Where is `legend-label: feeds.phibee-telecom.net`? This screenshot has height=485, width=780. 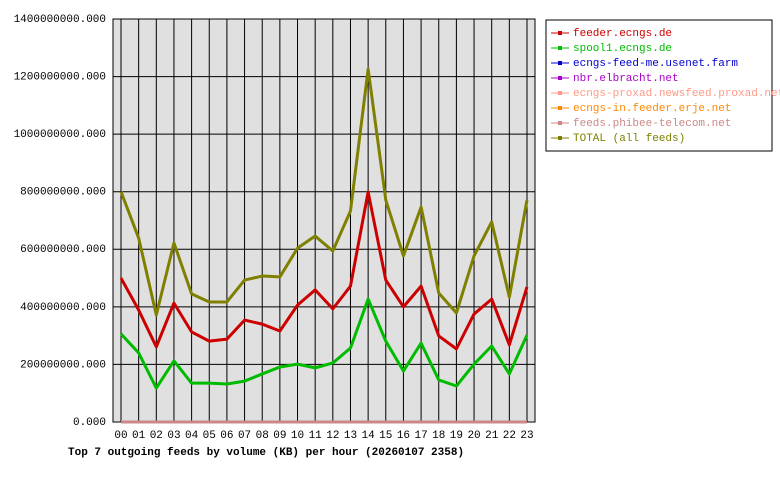 legend-label: feeds.phibee-telecom.net is located at coordinates (652, 124).